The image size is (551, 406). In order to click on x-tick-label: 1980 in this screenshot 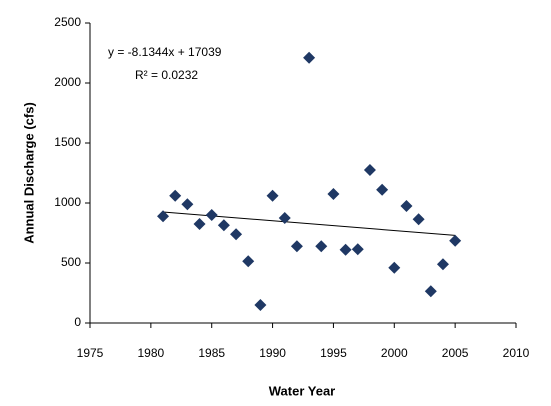, I will do `click(151, 353)`.